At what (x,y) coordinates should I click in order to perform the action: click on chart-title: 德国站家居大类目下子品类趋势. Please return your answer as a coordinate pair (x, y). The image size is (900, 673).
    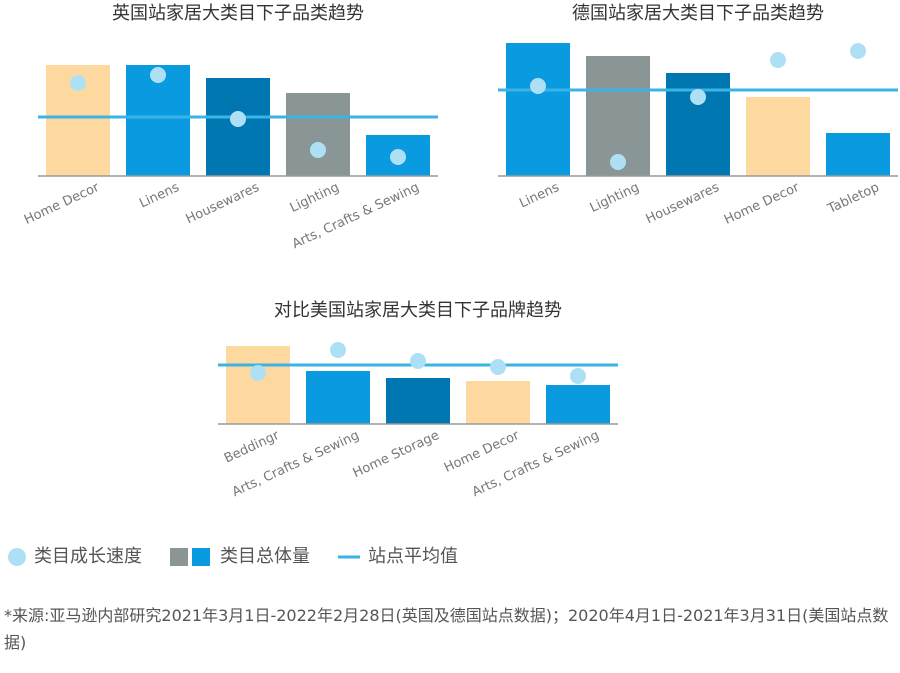
    Looking at the image, I should click on (698, 13).